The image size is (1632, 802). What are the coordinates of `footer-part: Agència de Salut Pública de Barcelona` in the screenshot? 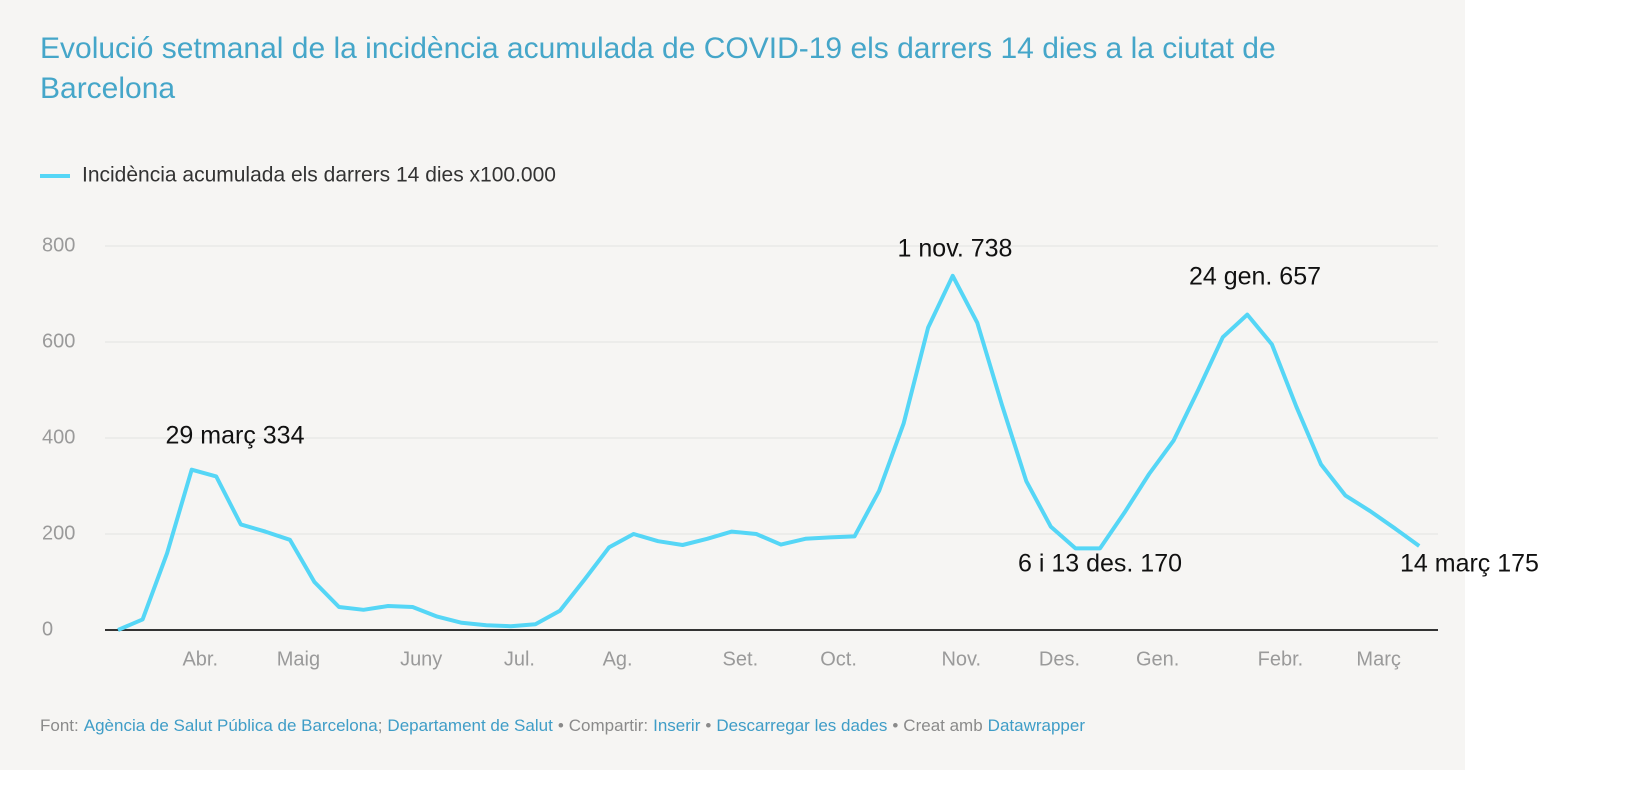 It's located at (231, 725).